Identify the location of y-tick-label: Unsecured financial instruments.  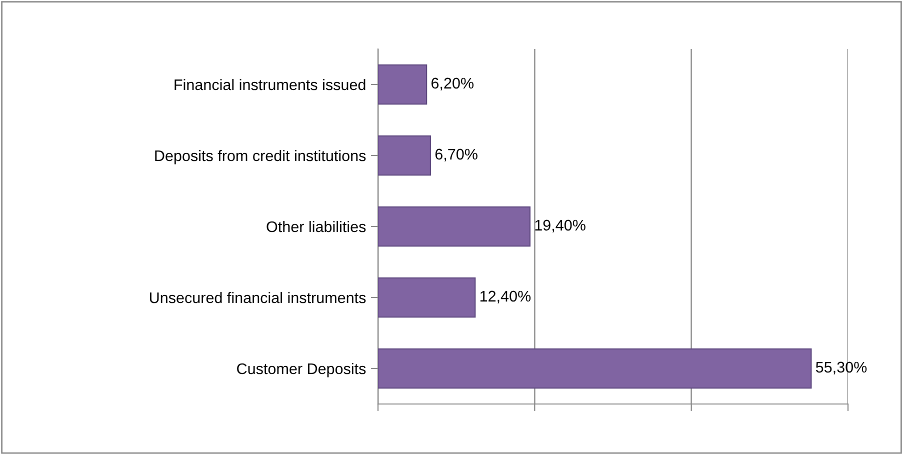
(258, 298).